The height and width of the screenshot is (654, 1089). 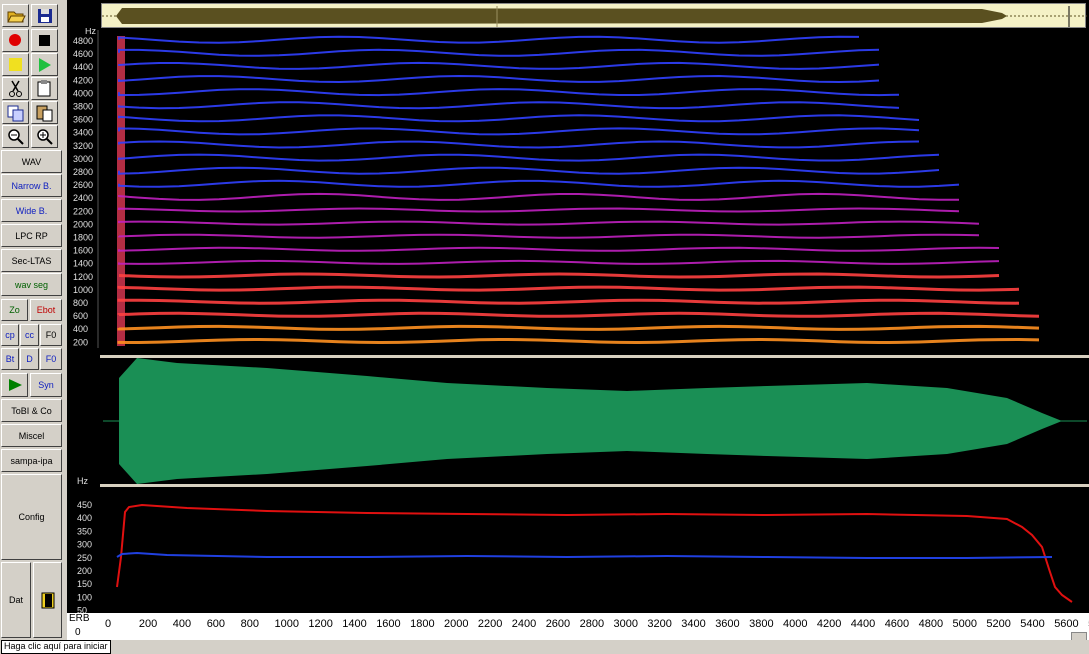 I want to click on floppy-disk-icon, so click(x=45, y=16).